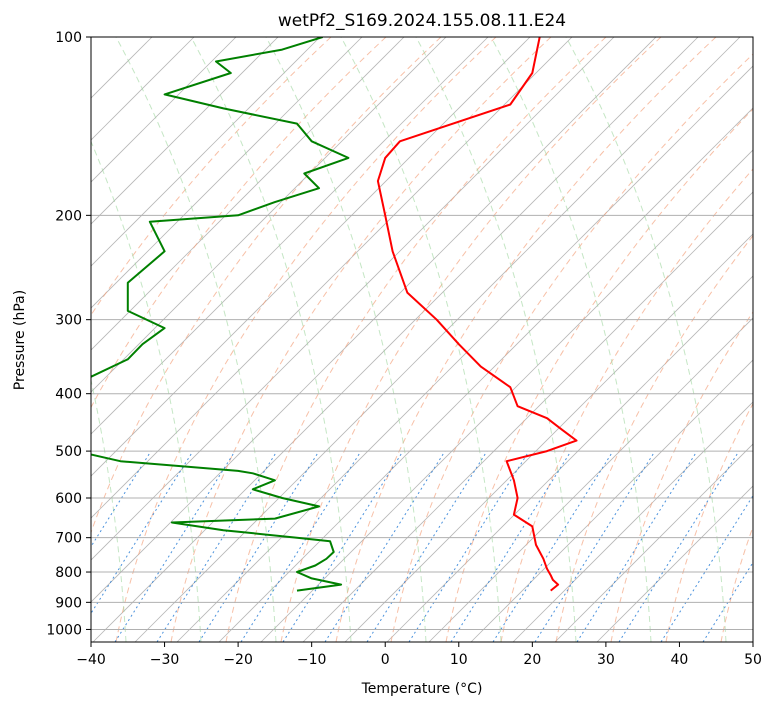 Image resolution: width=775 pixels, height=712 pixels. What do you see at coordinates (68, 395) in the screenshot?
I see `y-tick-label: 400` at bounding box center [68, 395].